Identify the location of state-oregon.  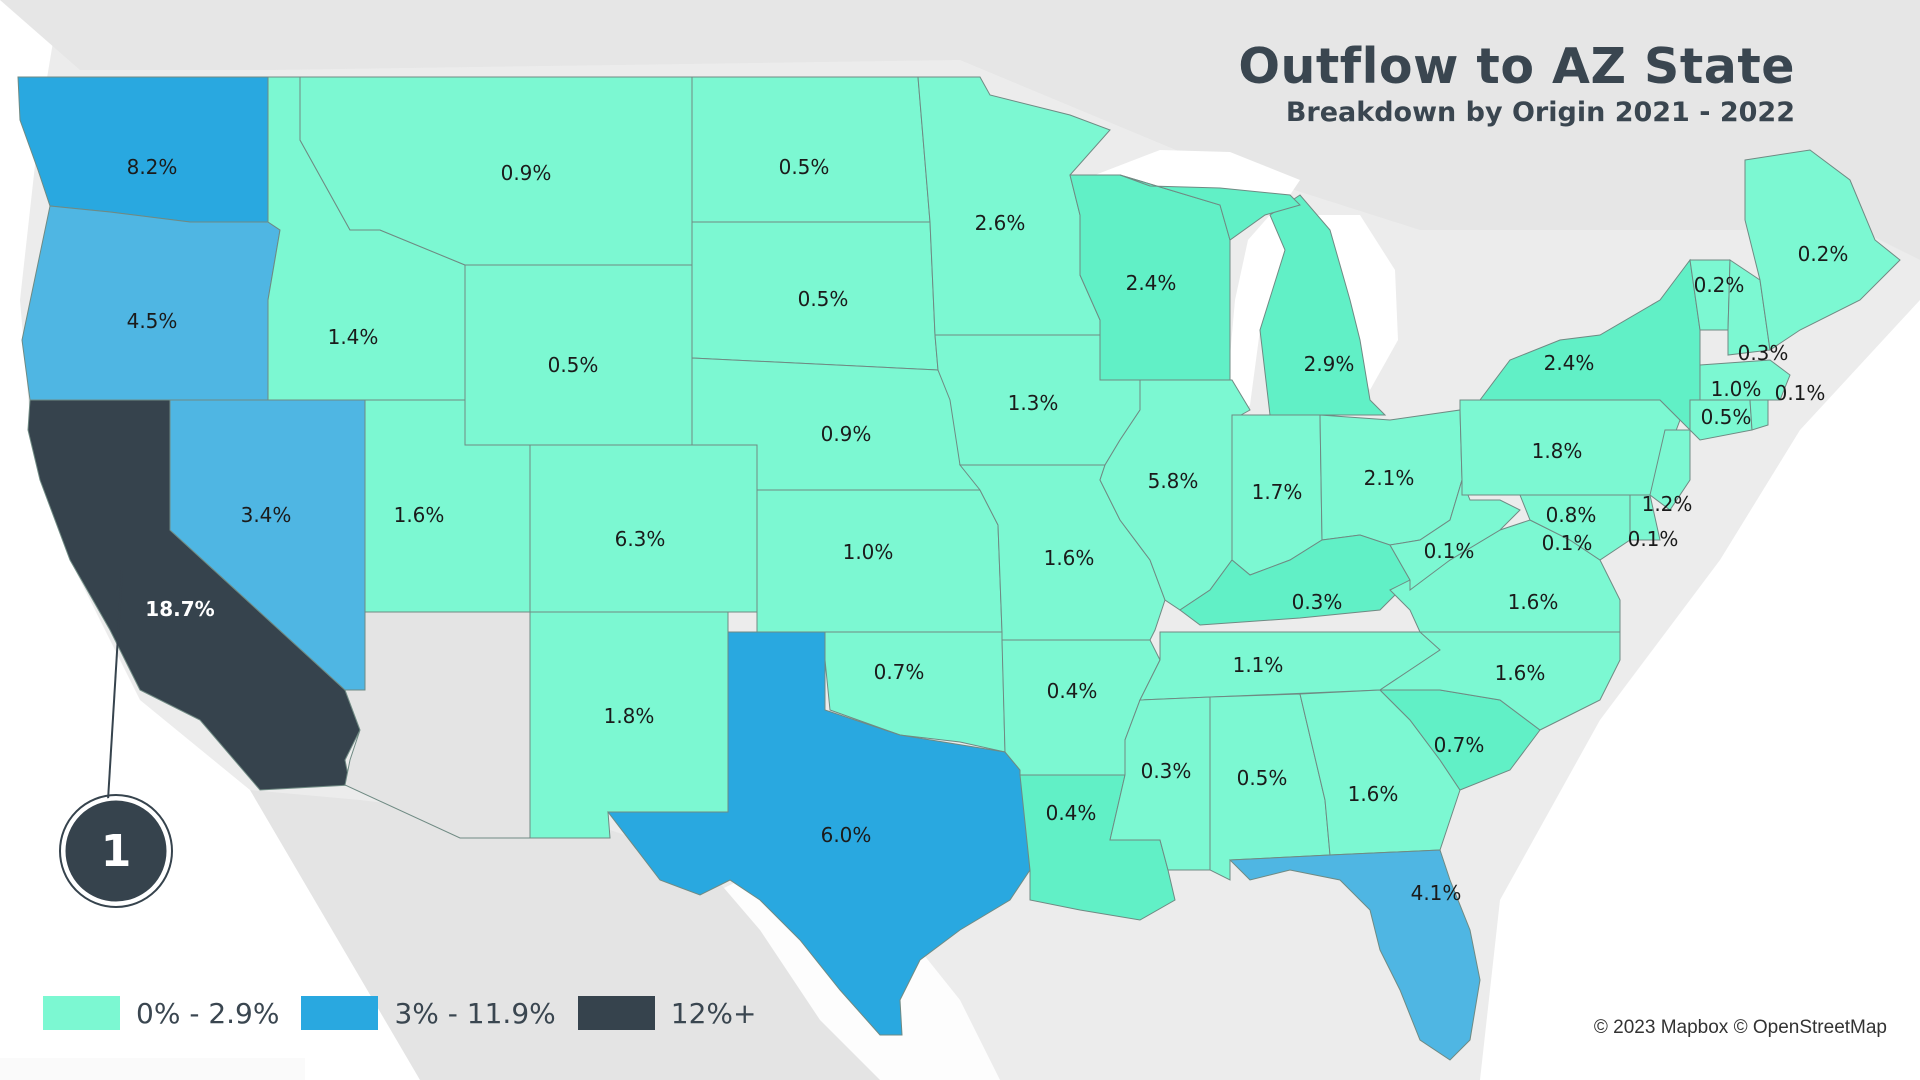
(151, 303).